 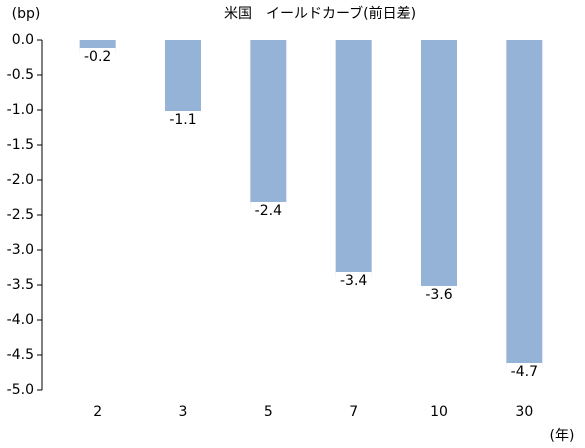 What do you see at coordinates (26, 14) in the screenshot?
I see `y-axis-label: (bp)` at bounding box center [26, 14].